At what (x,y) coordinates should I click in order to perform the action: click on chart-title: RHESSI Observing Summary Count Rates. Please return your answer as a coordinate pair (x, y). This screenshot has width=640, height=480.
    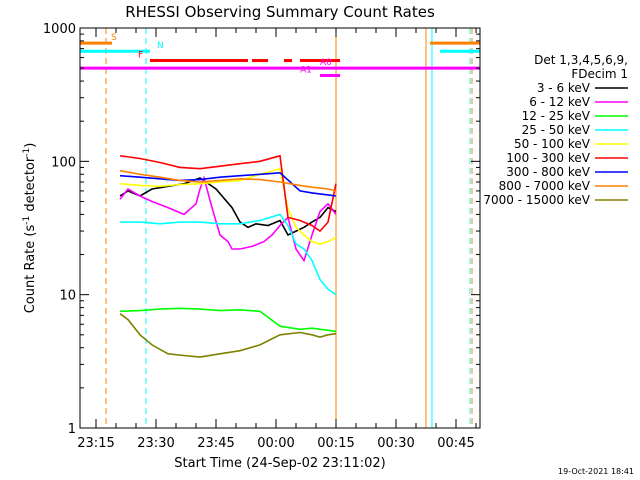
    Looking at the image, I should click on (280, 12).